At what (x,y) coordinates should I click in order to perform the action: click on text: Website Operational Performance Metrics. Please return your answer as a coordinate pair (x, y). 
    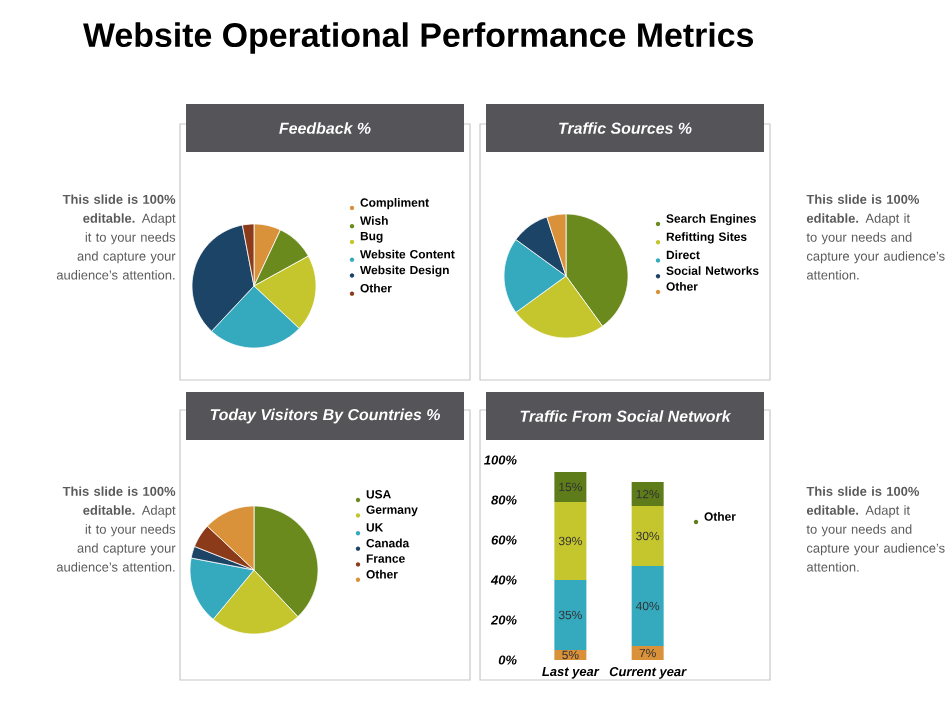
    Looking at the image, I should click on (418, 38).